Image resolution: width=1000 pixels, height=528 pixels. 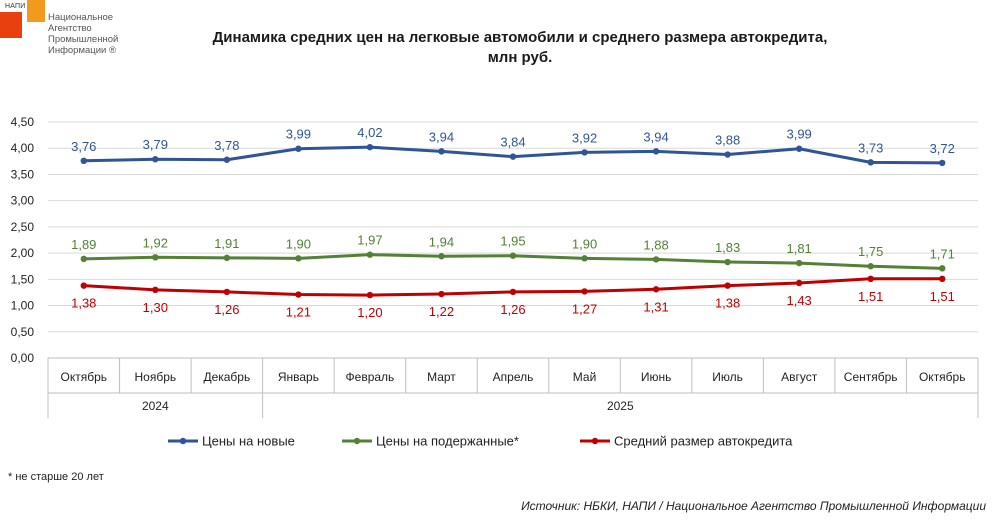 I want to click on chart-title-line2: млн руб., so click(x=520, y=57).